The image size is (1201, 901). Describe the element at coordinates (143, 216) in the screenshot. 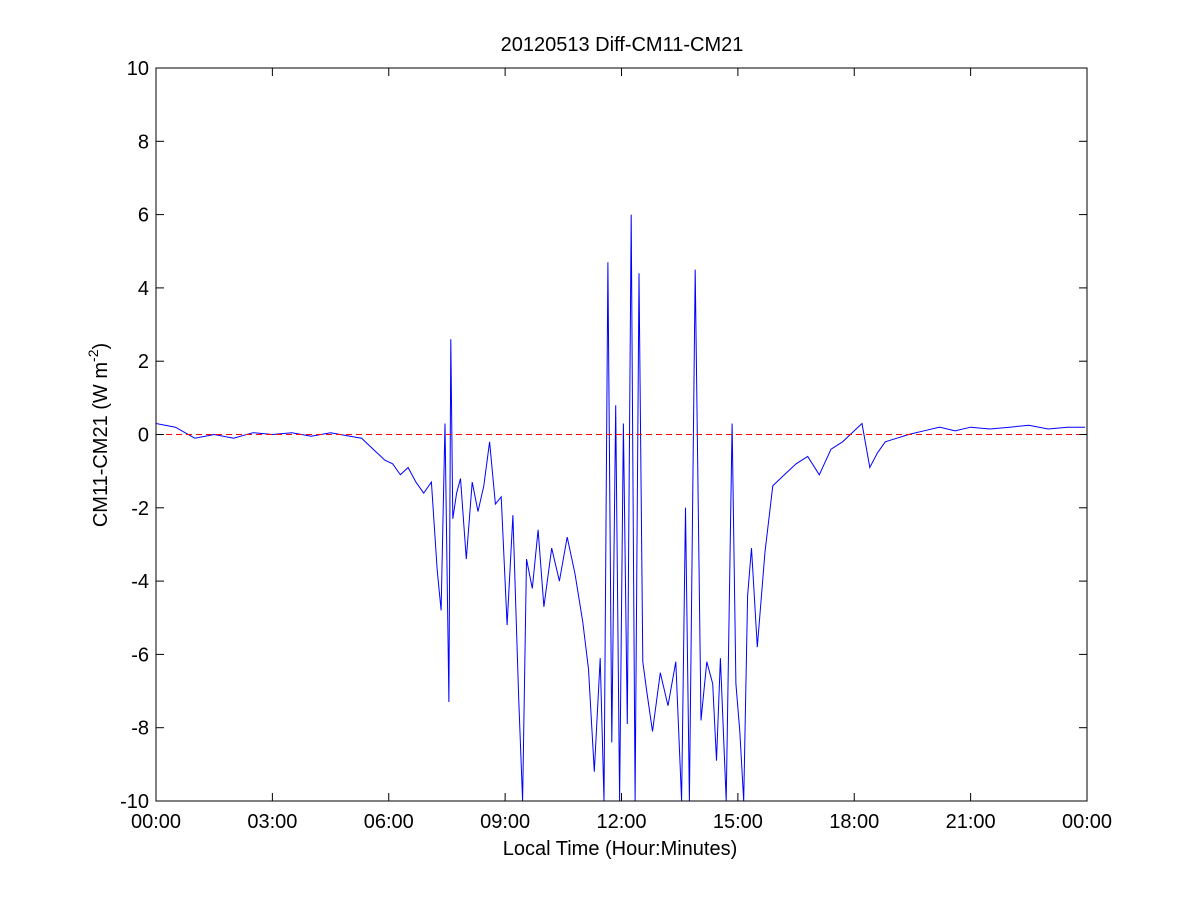

I see `y-tick-label: 6` at that location.